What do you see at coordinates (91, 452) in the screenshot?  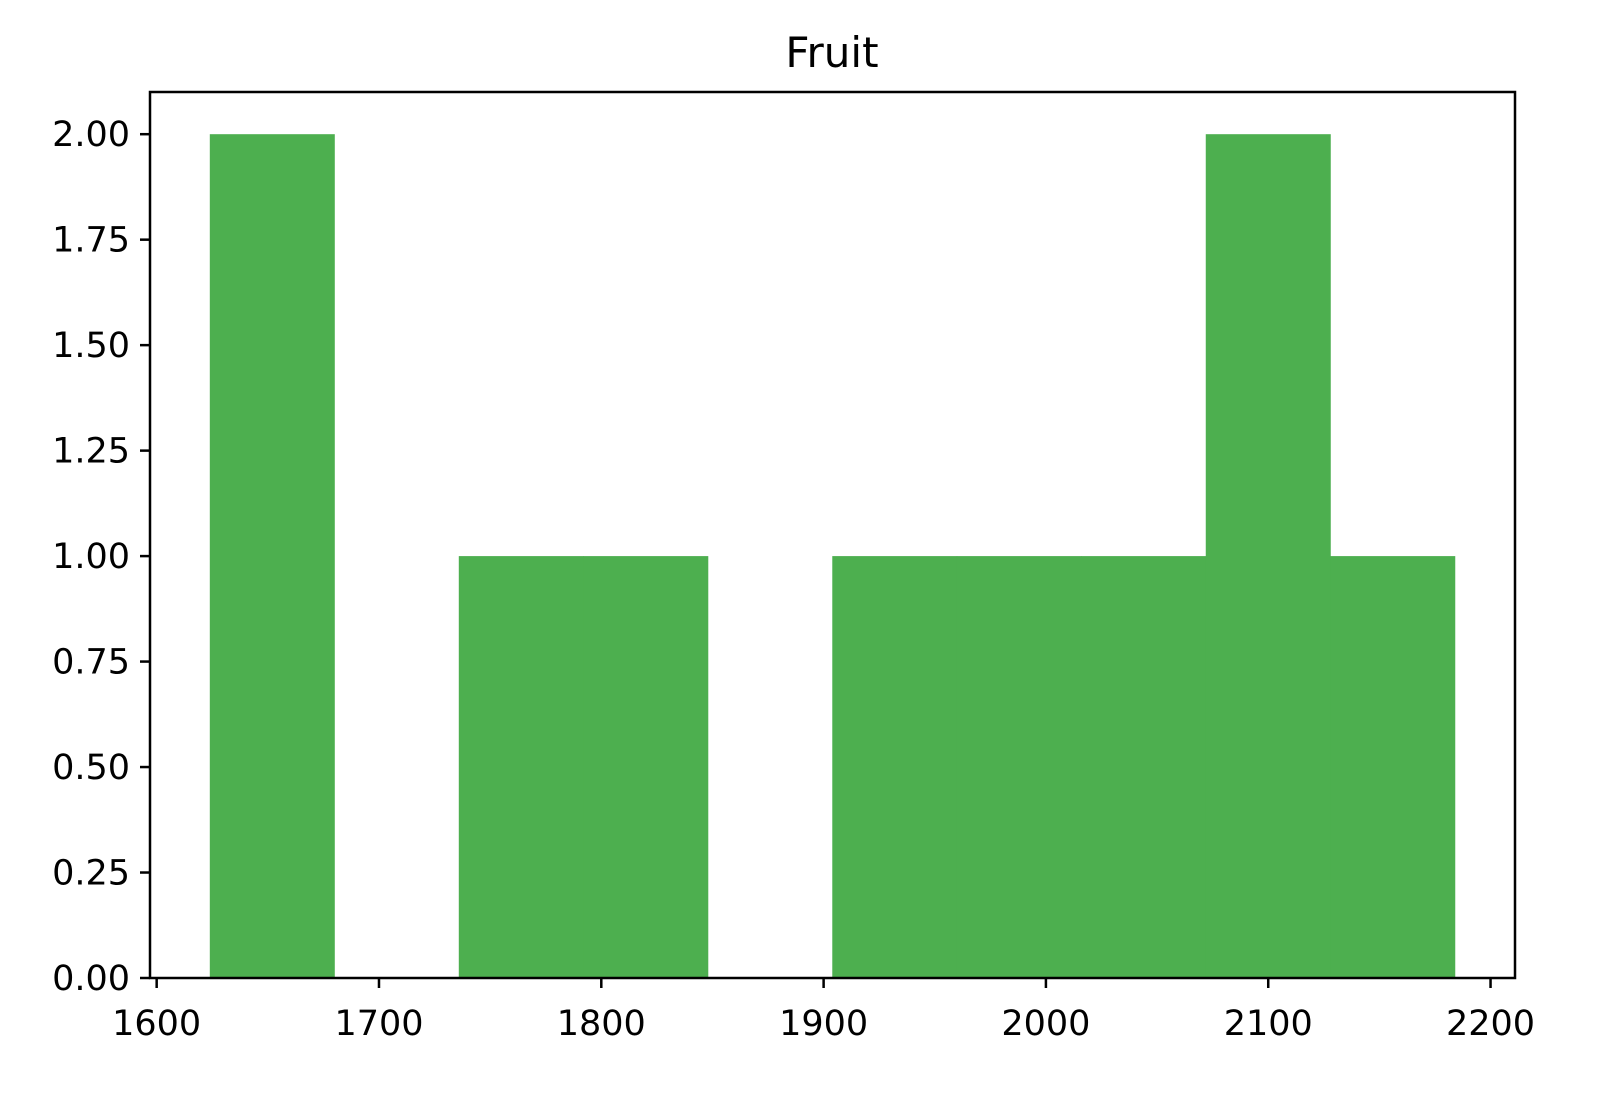 I see `y-tick-label: 1.25` at bounding box center [91, 452].